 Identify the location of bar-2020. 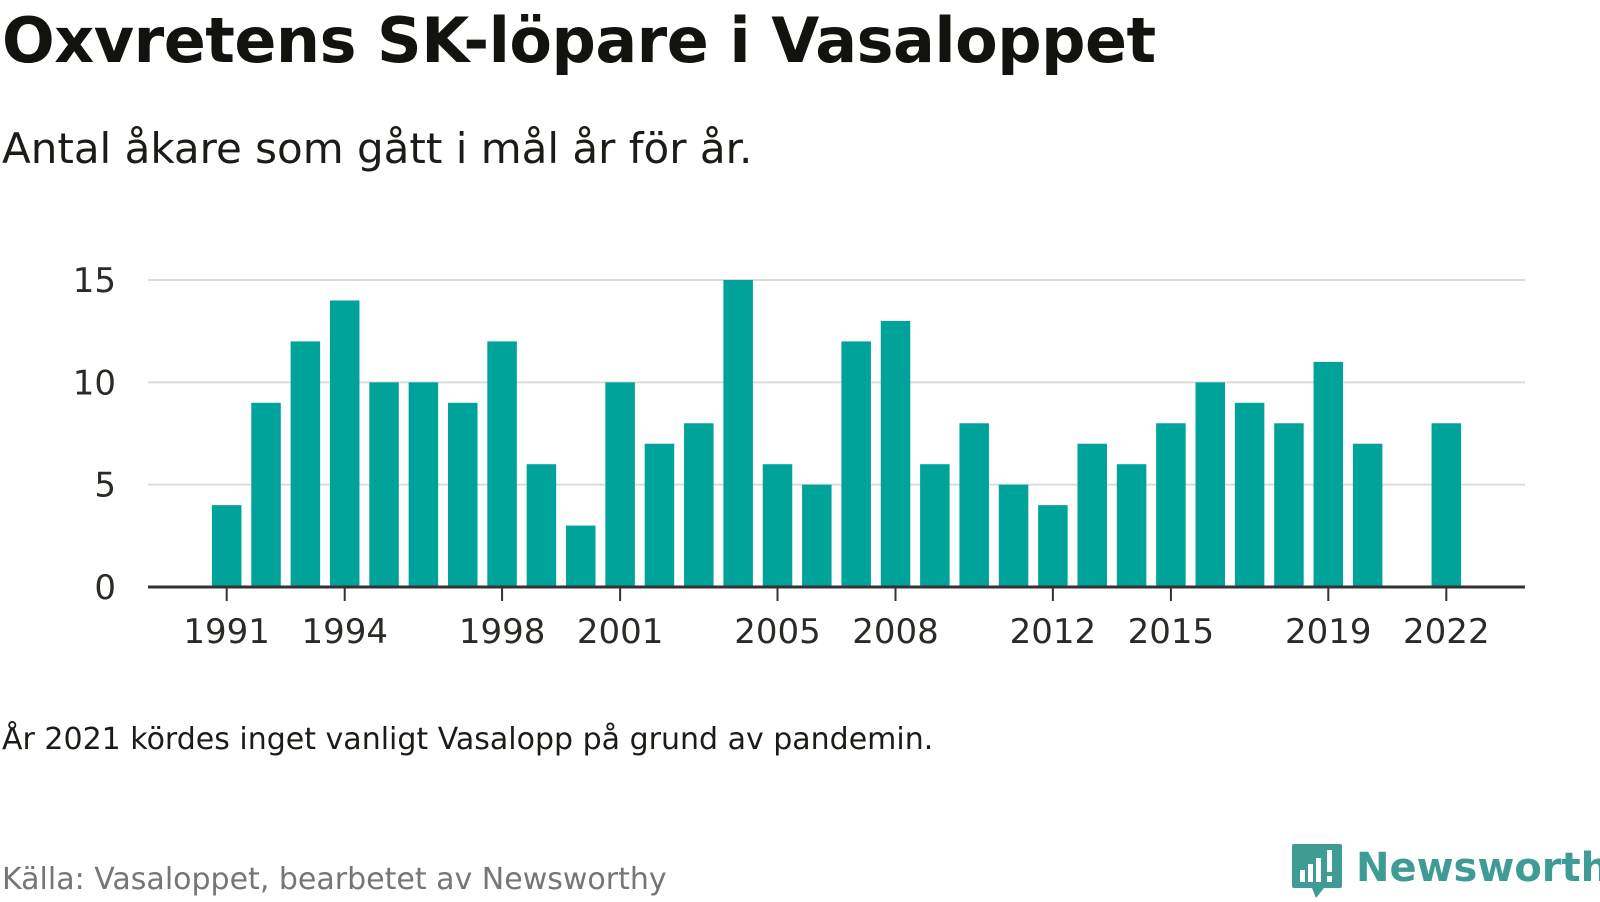
(1367, 515).